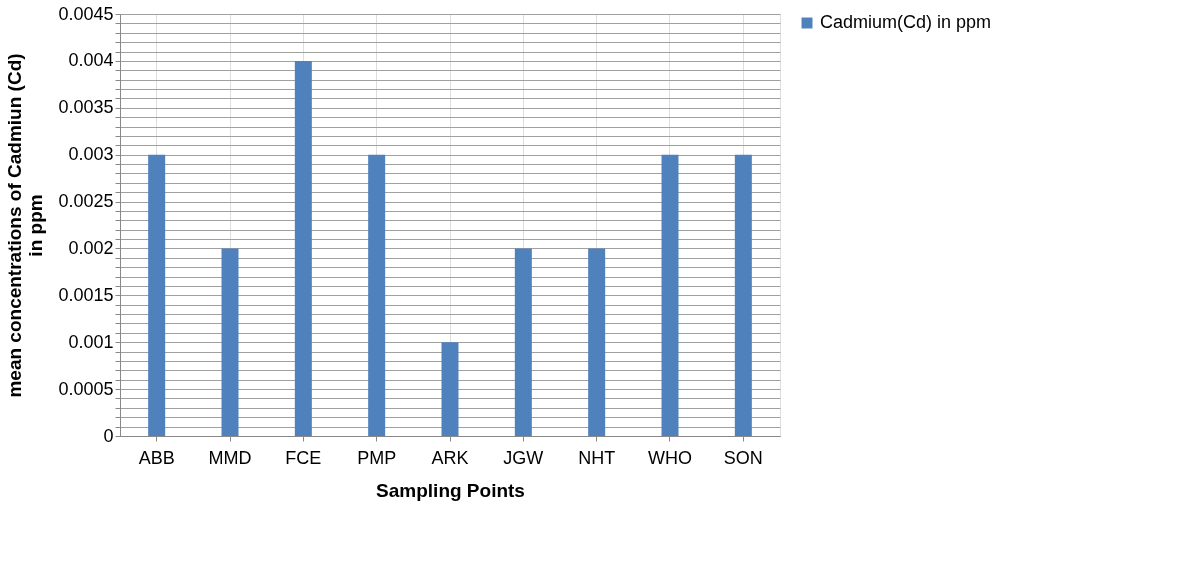  What do you see at coordinates (450, 457) in the screenshot?
I see `x-tick-label: ARK` at bounding box center [450, 457].